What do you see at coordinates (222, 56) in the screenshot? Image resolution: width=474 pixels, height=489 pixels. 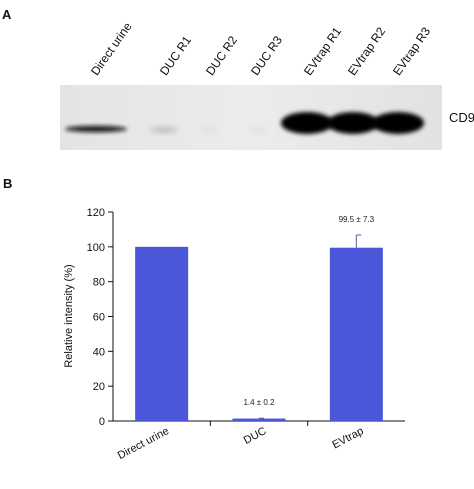 I see `lane-label: DUC R2` at bounding box center [222, 56].